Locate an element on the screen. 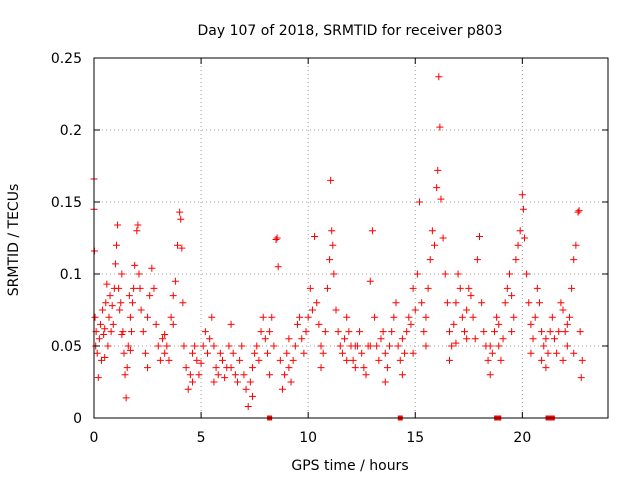  y-tick-label: 0 is located at coordinates (77, 419).